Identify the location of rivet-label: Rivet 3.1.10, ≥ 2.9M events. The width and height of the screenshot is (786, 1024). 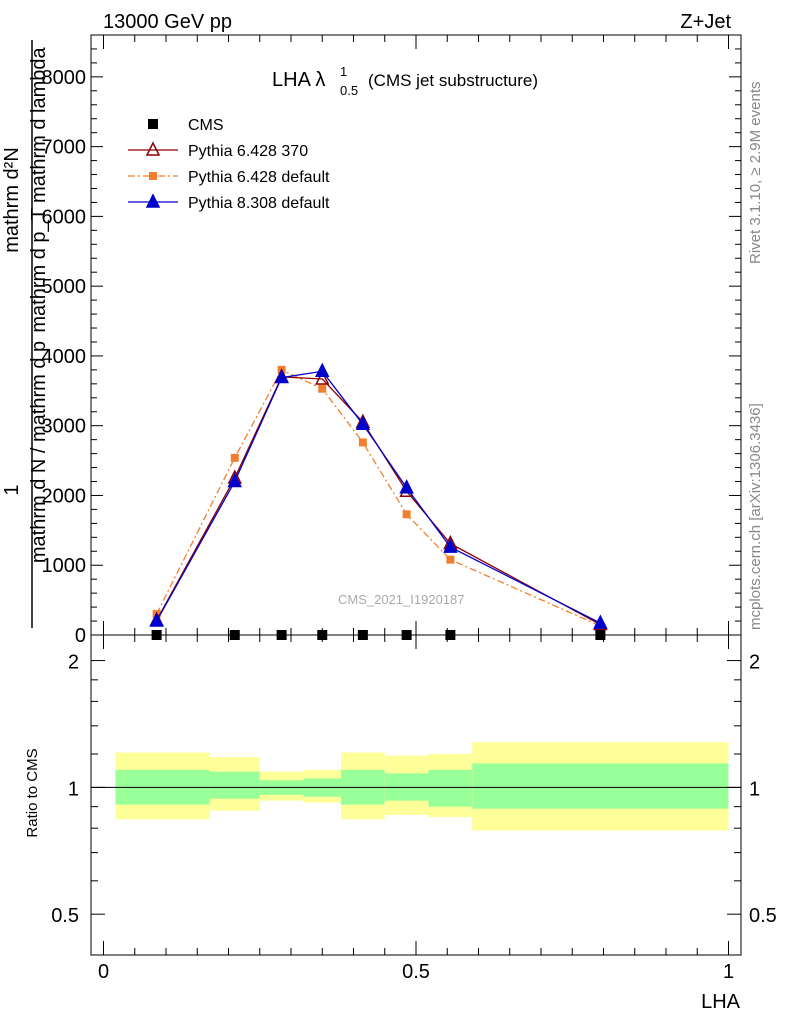
(755, 173).